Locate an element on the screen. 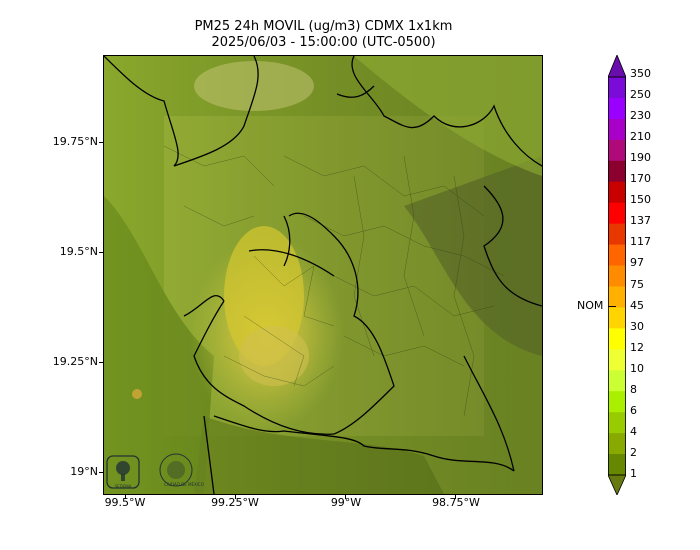  nom-reference-tick is located at coordinates (612, 306).